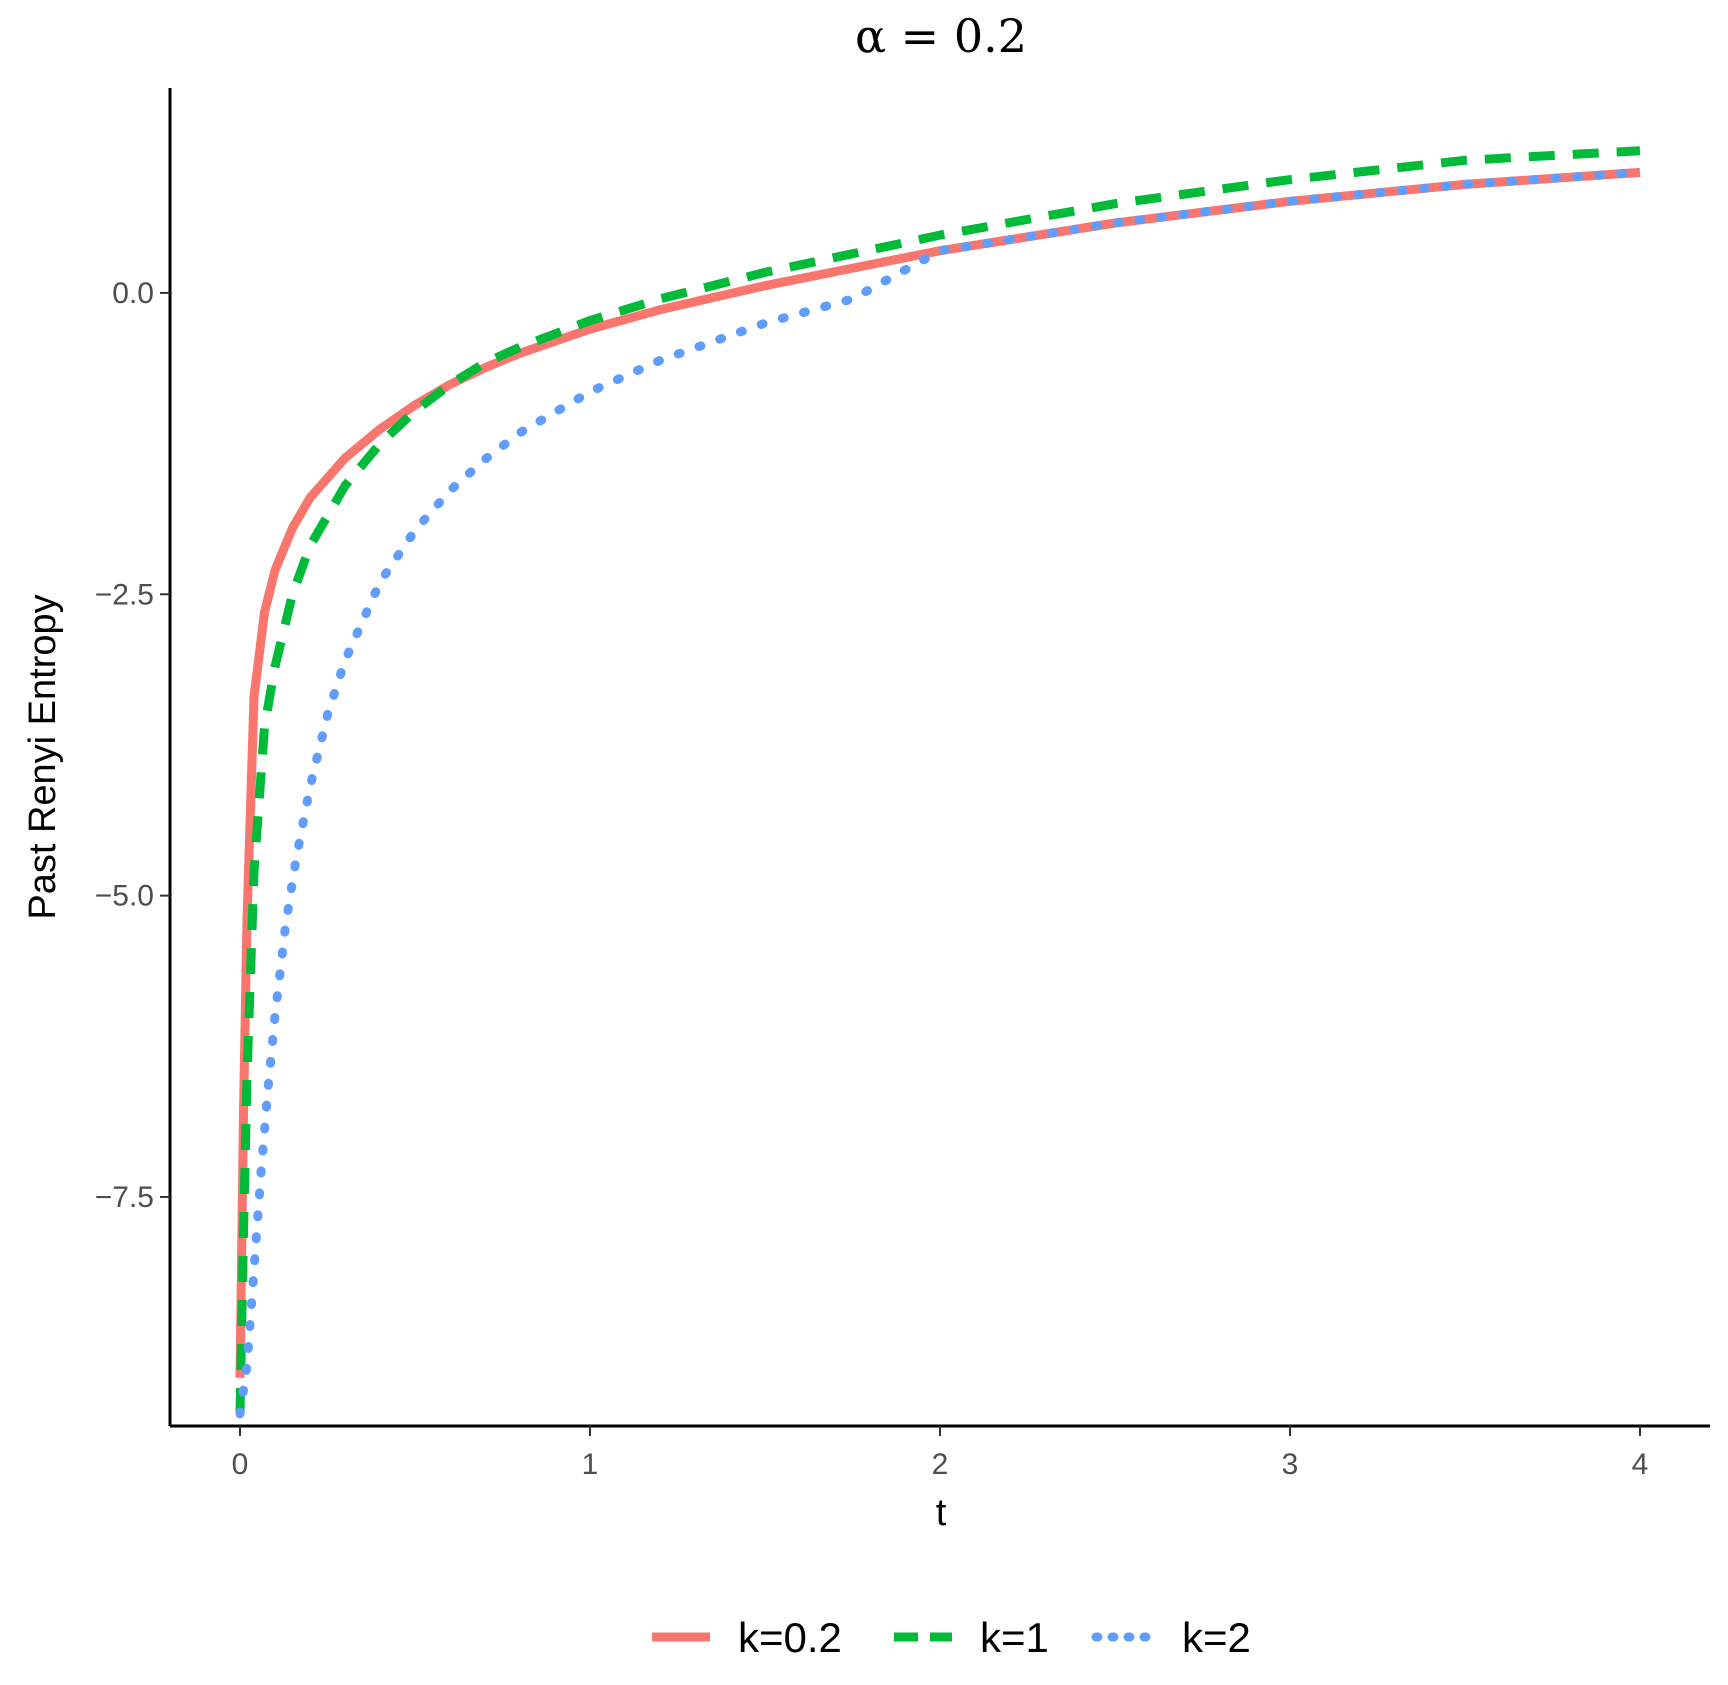 The height and width of the screenshot is (1685, 1728). Describe the element at coordinates (240, 1464) in the screenshot. I see `x-tick-label: 0` at that location.